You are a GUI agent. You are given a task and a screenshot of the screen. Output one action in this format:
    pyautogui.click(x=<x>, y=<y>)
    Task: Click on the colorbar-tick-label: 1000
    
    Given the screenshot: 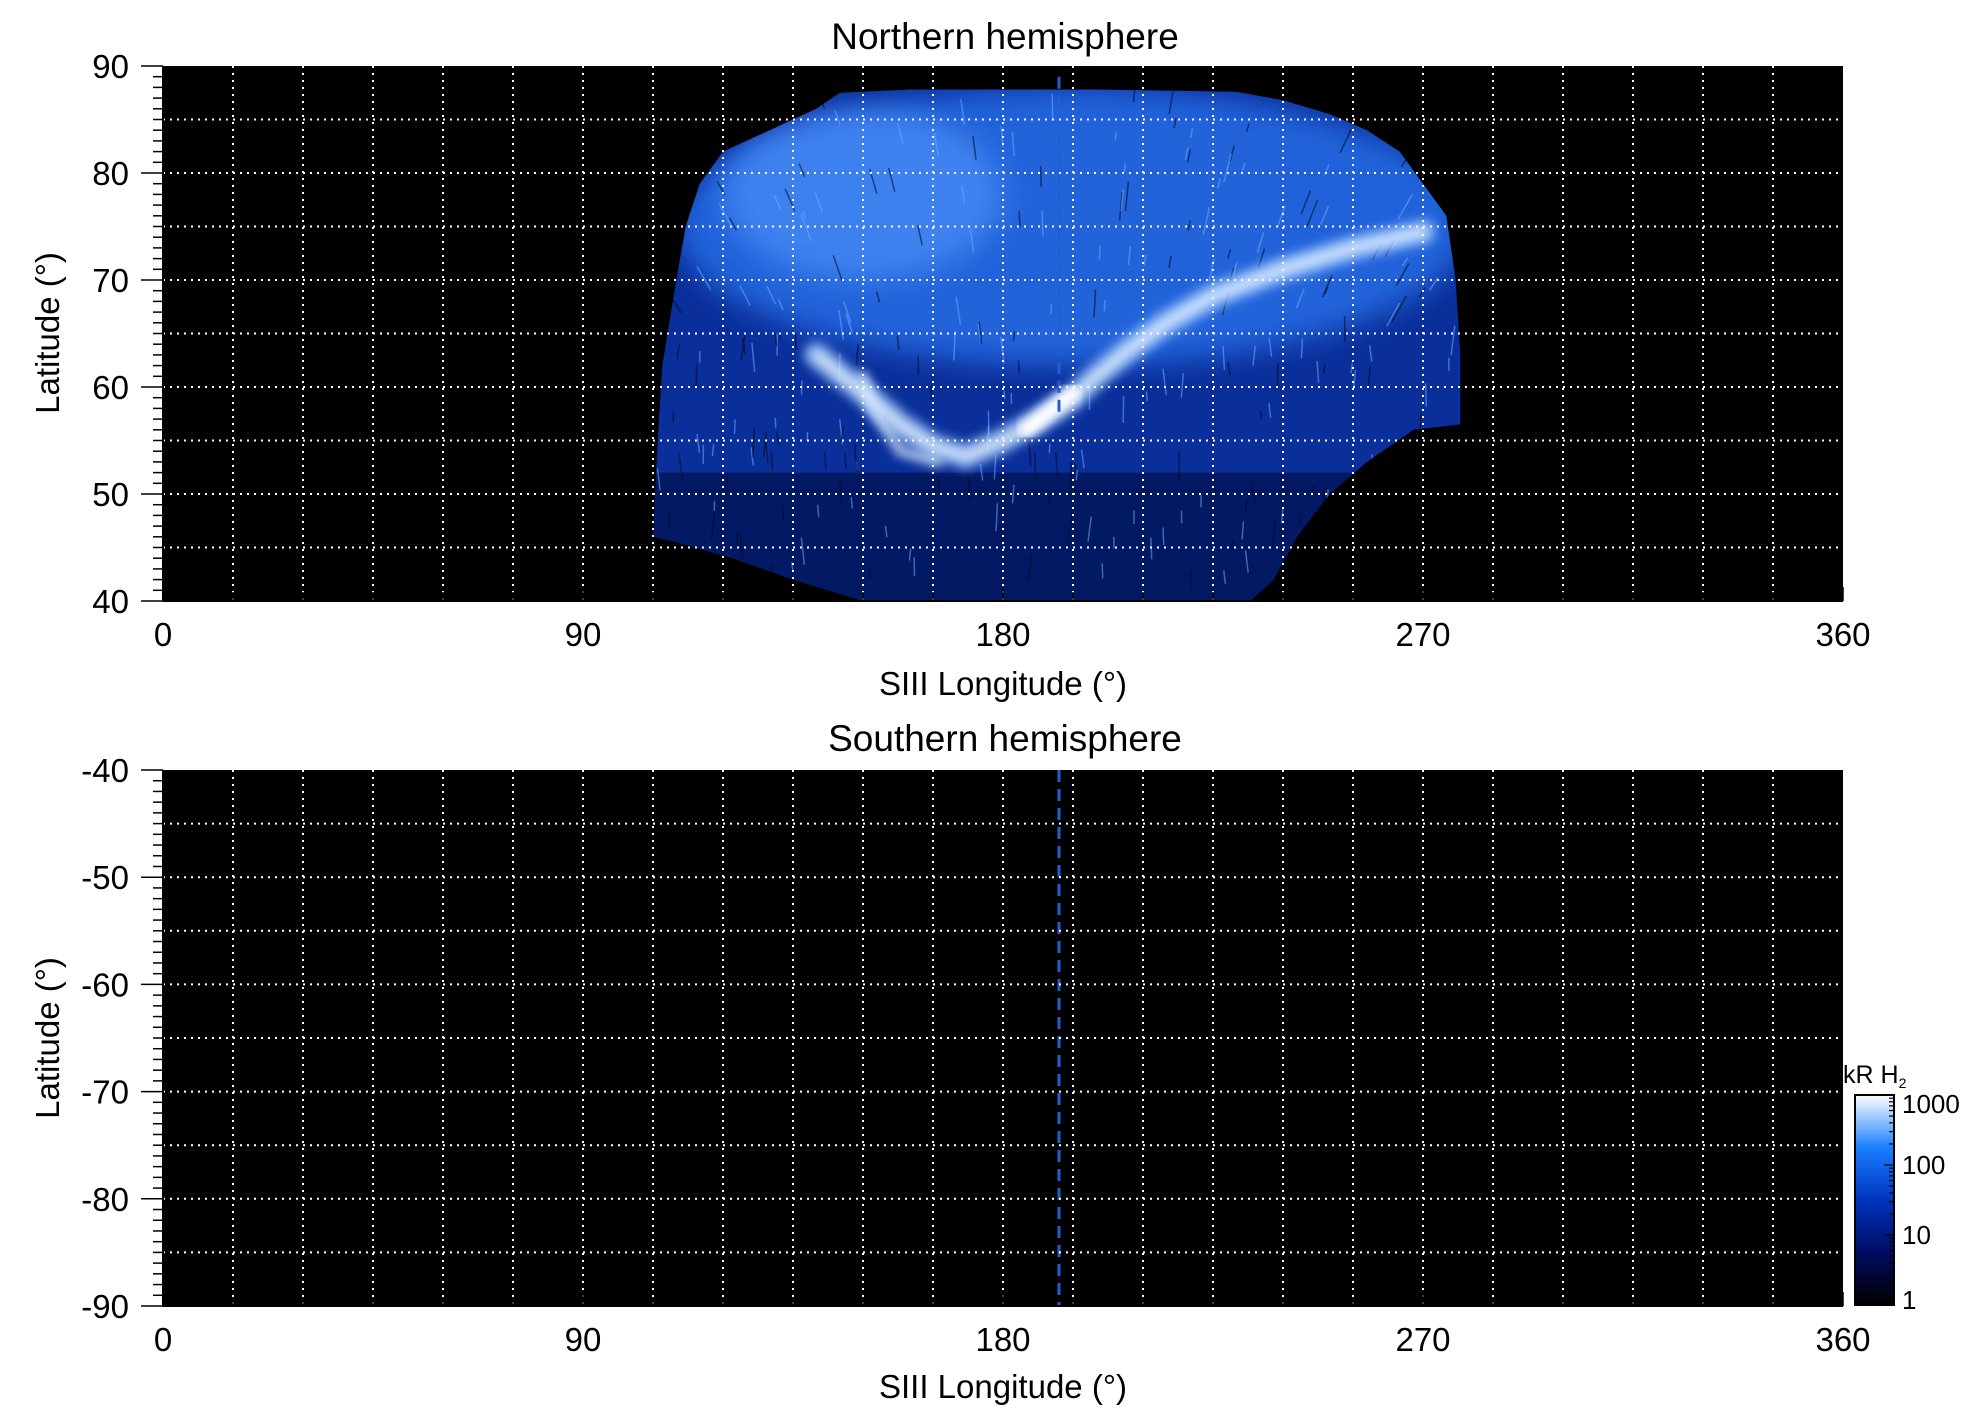 What is the action you would take?
    pyautogui.click(x=1931, y=1104)
    